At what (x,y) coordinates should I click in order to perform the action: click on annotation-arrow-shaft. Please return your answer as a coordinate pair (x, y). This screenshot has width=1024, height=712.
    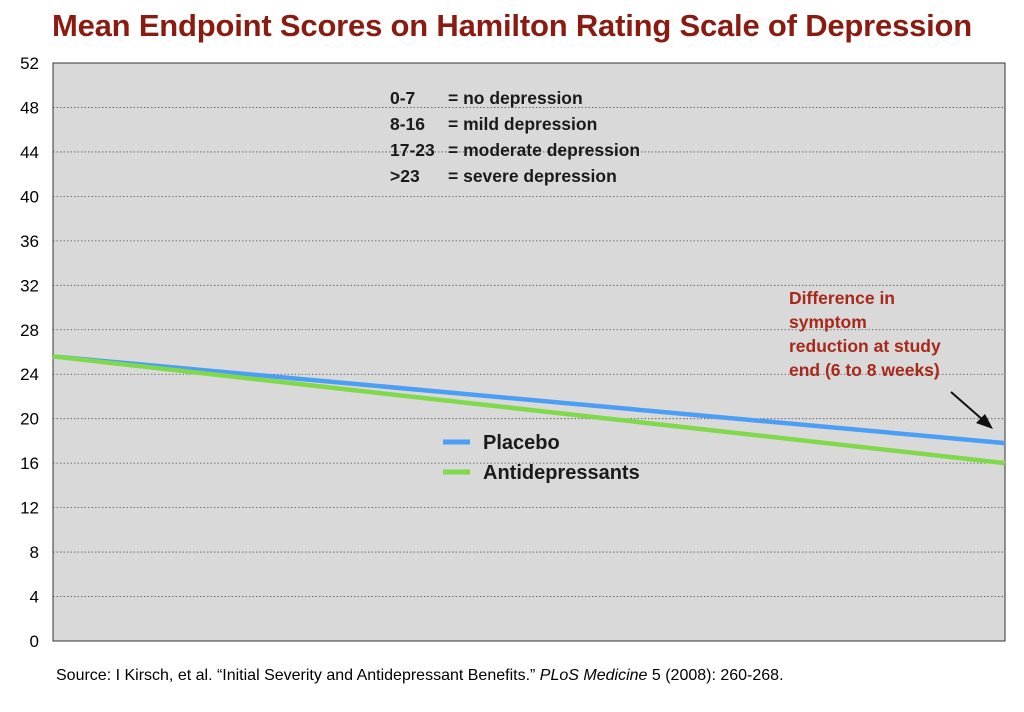
    Looking at the image, I should click on (967, 406).